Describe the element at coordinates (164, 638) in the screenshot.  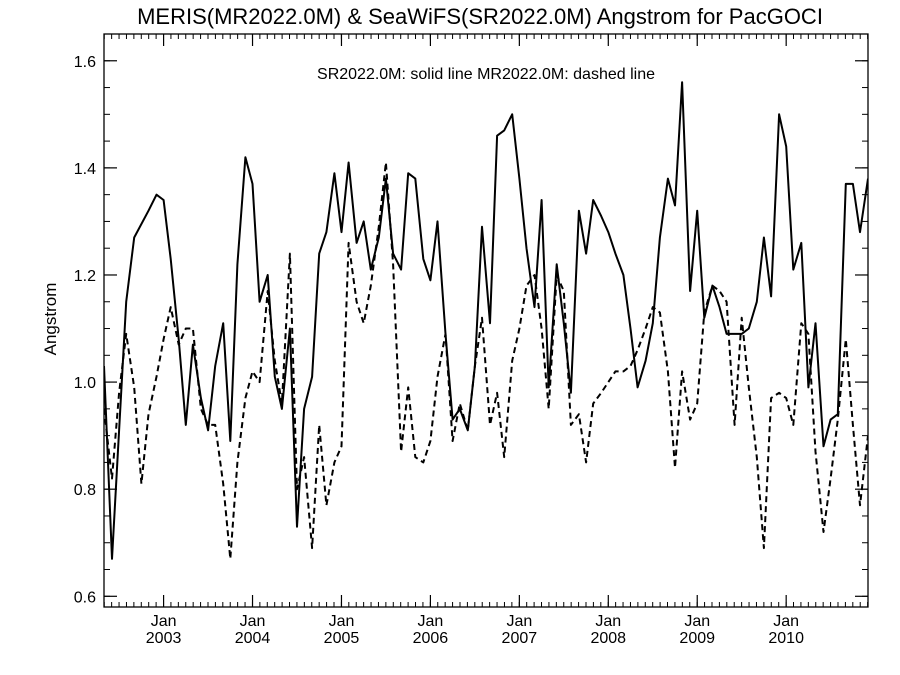
I see `x-tick-year: 2003` at that location.